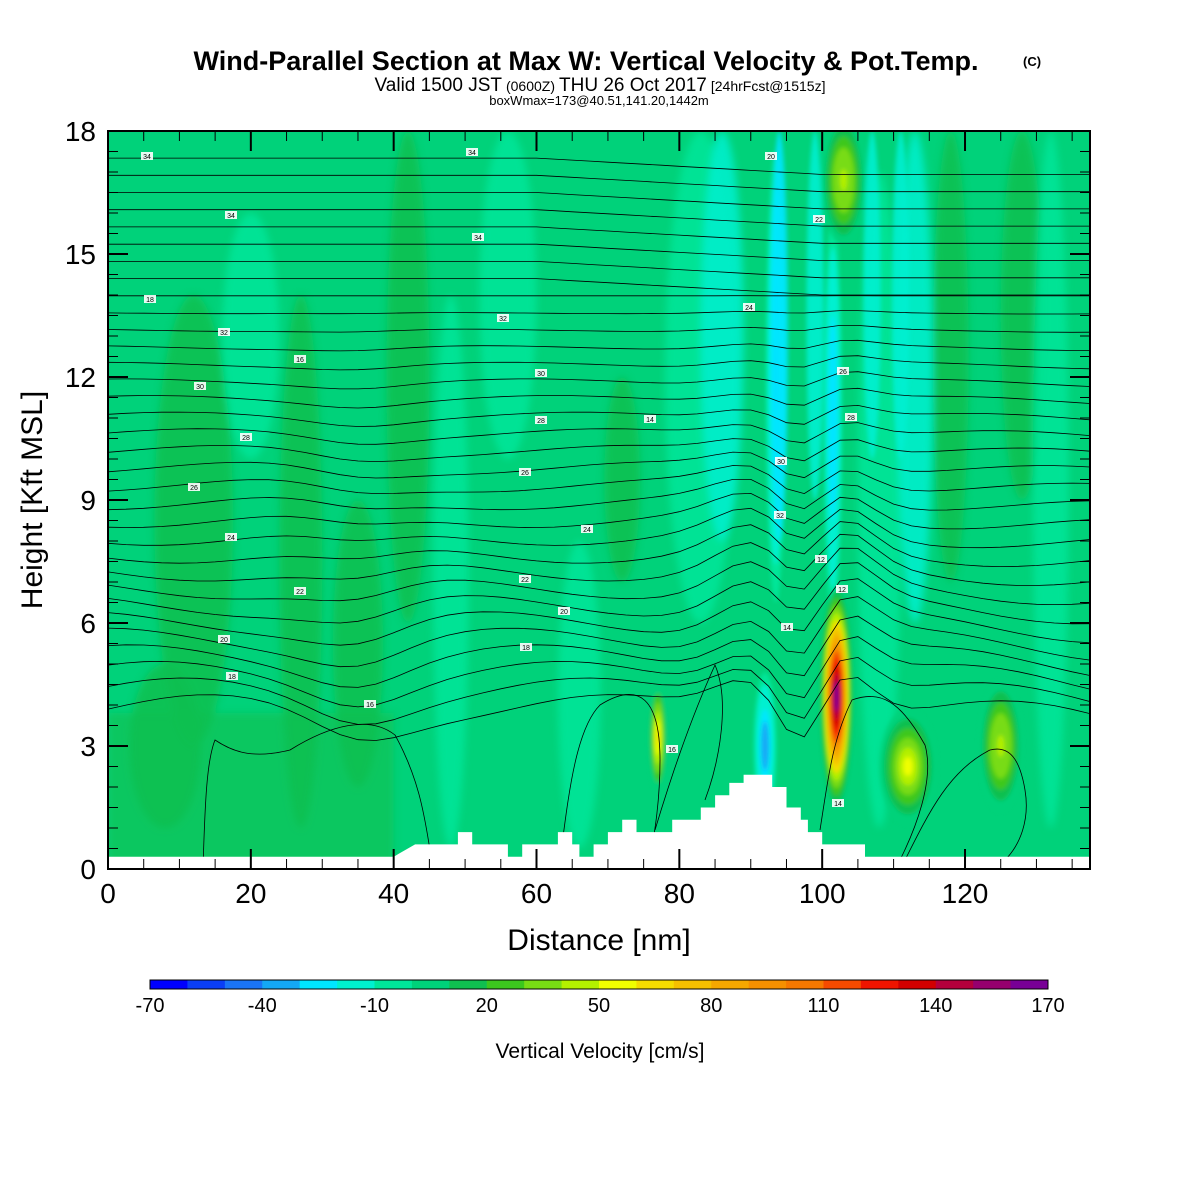 The width and height of the screenshot is (1200, 1200). I want to click on colorbar-tick-label: 140, so click(935, 1006).